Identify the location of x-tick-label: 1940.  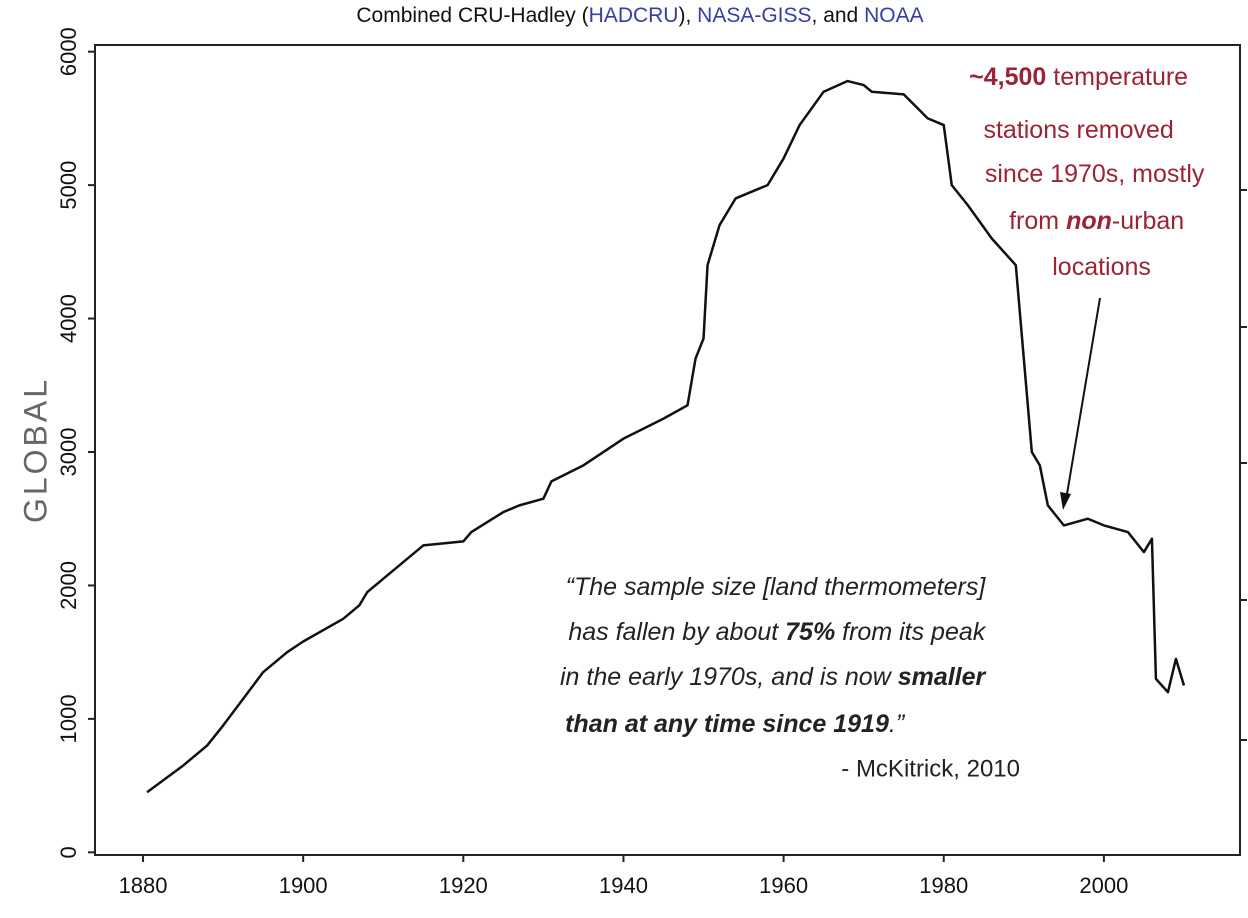
(623, 885).